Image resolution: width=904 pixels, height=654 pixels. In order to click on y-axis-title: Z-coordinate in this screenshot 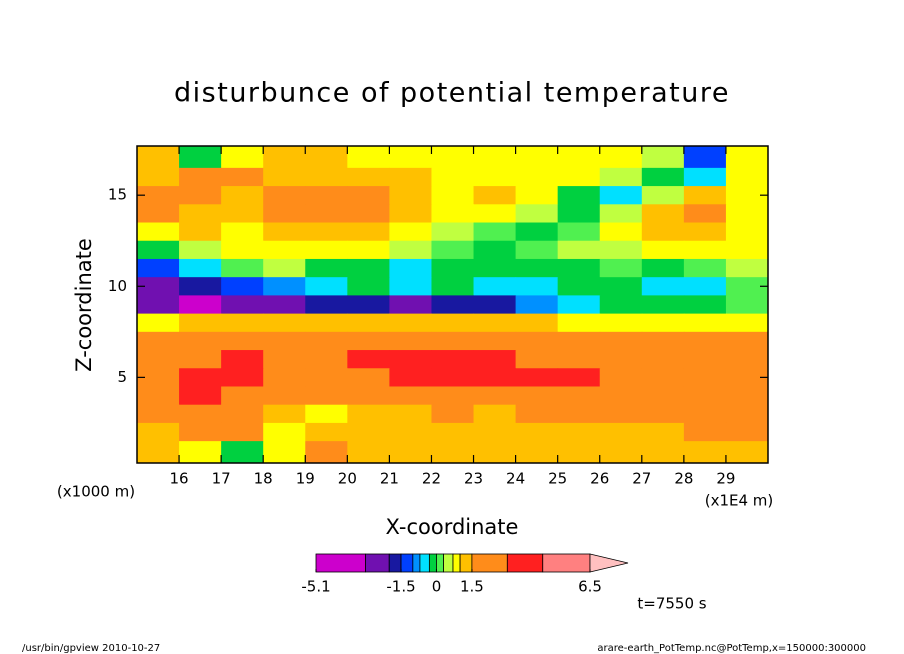, I will do `click(84, 305)`.